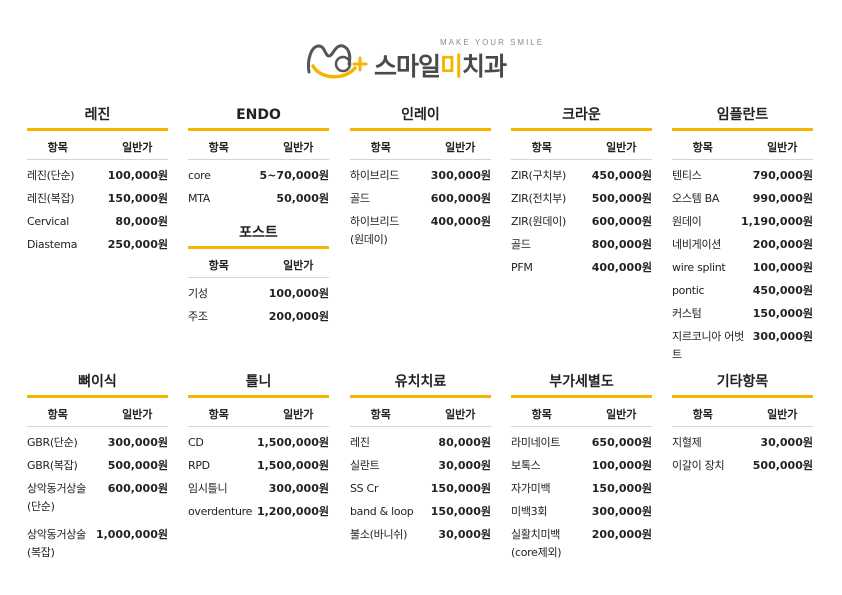 This screenshot has height=595, width=842. I want to click on table-row: Diastema 250,000원, so click(97, 244).